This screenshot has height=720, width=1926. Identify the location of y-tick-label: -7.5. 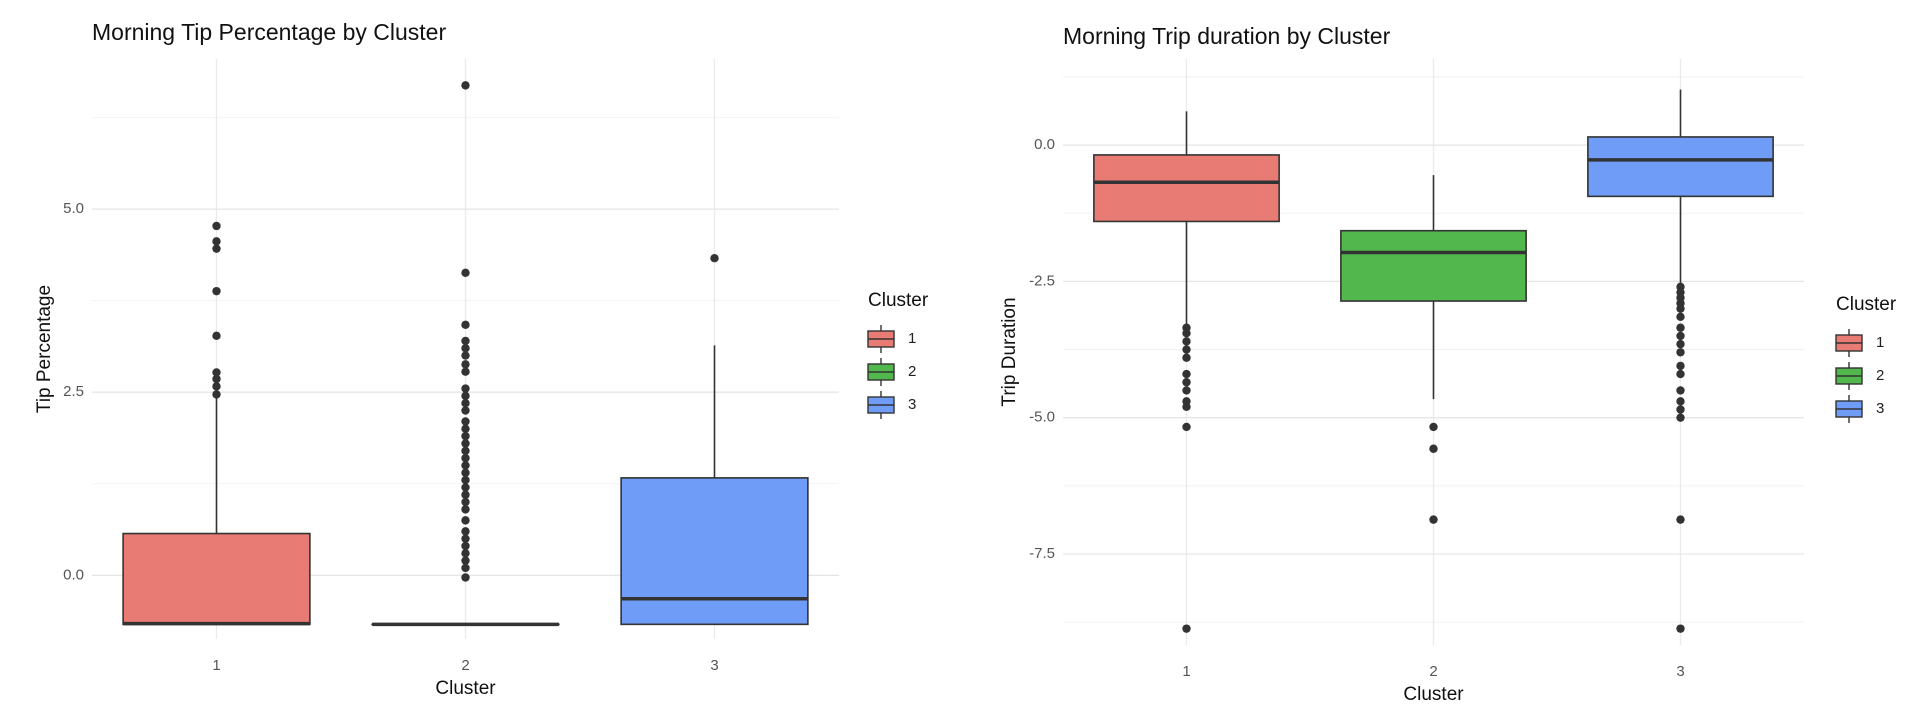
(1042, 553).